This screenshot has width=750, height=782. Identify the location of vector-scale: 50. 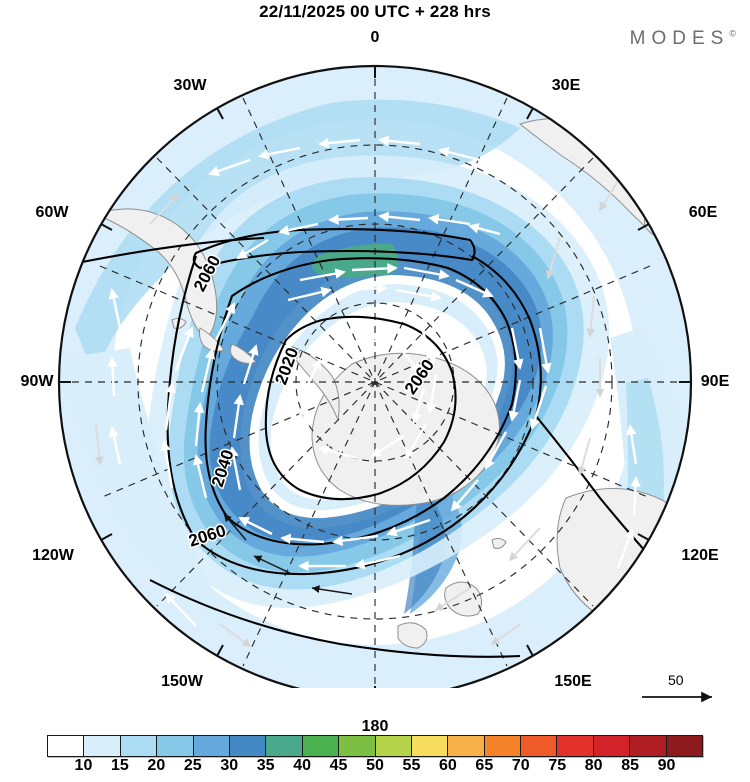
(685, 689).